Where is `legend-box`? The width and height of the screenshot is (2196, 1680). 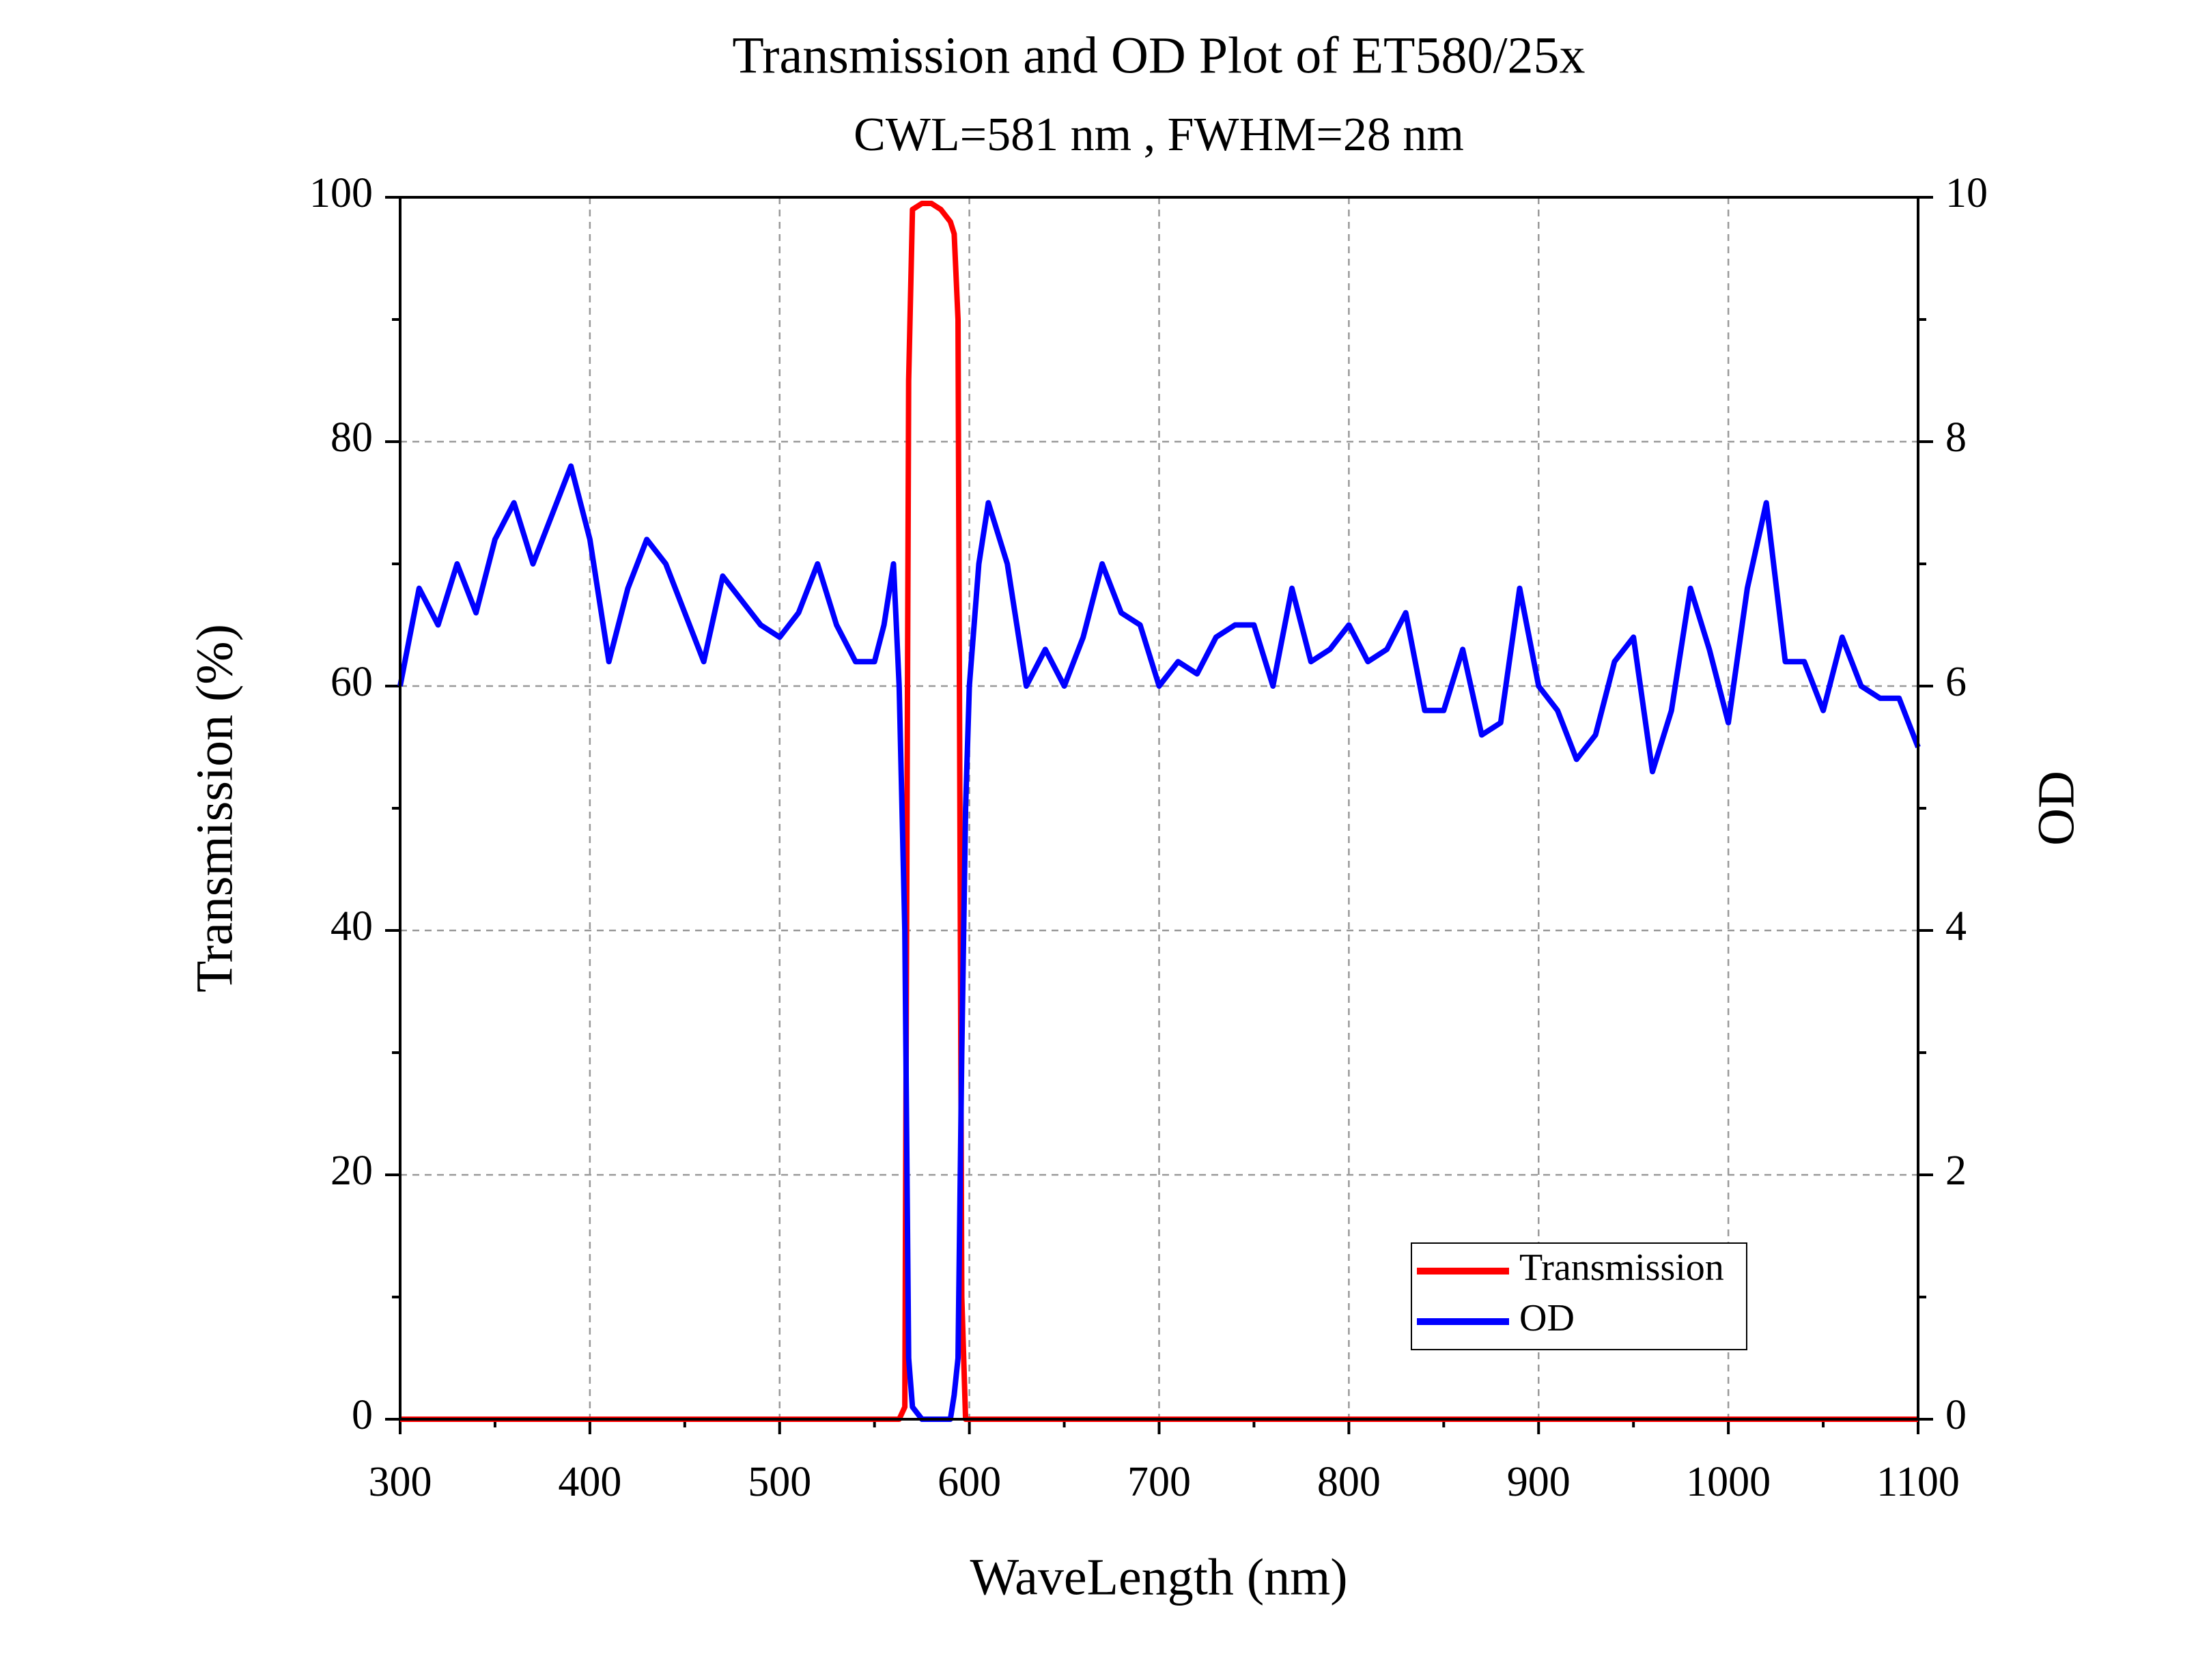 legend-box is located at coordinates (1579, 1296).